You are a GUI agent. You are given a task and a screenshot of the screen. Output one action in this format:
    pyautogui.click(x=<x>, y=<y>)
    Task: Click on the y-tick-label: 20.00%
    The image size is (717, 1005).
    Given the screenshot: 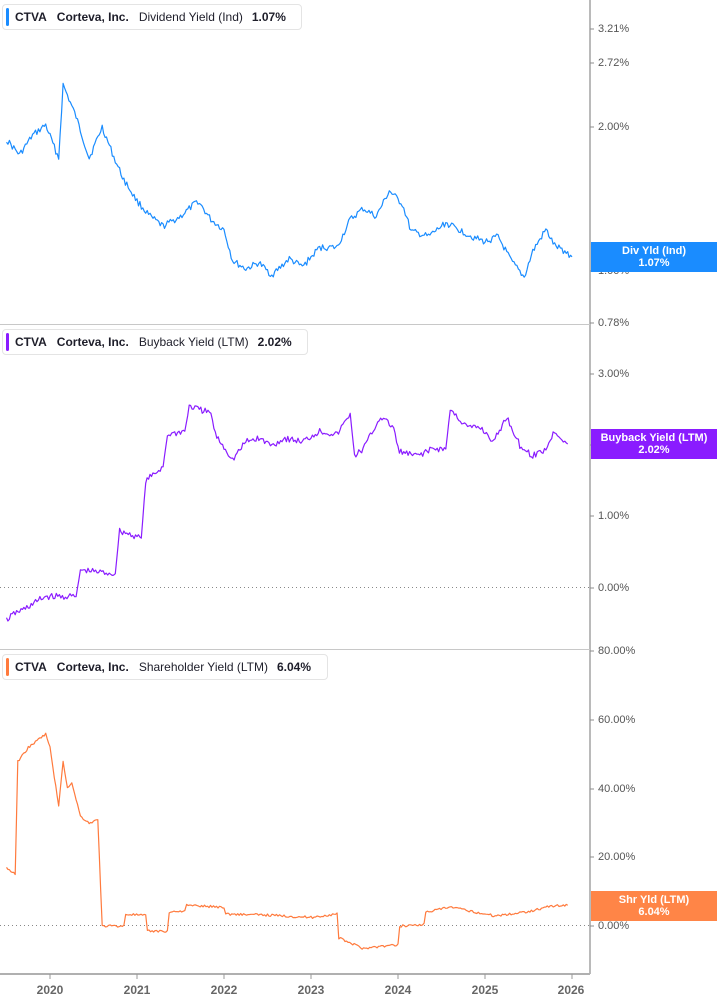 What is the action you would take?
    pyautogui.click(x=617, y=857)
    